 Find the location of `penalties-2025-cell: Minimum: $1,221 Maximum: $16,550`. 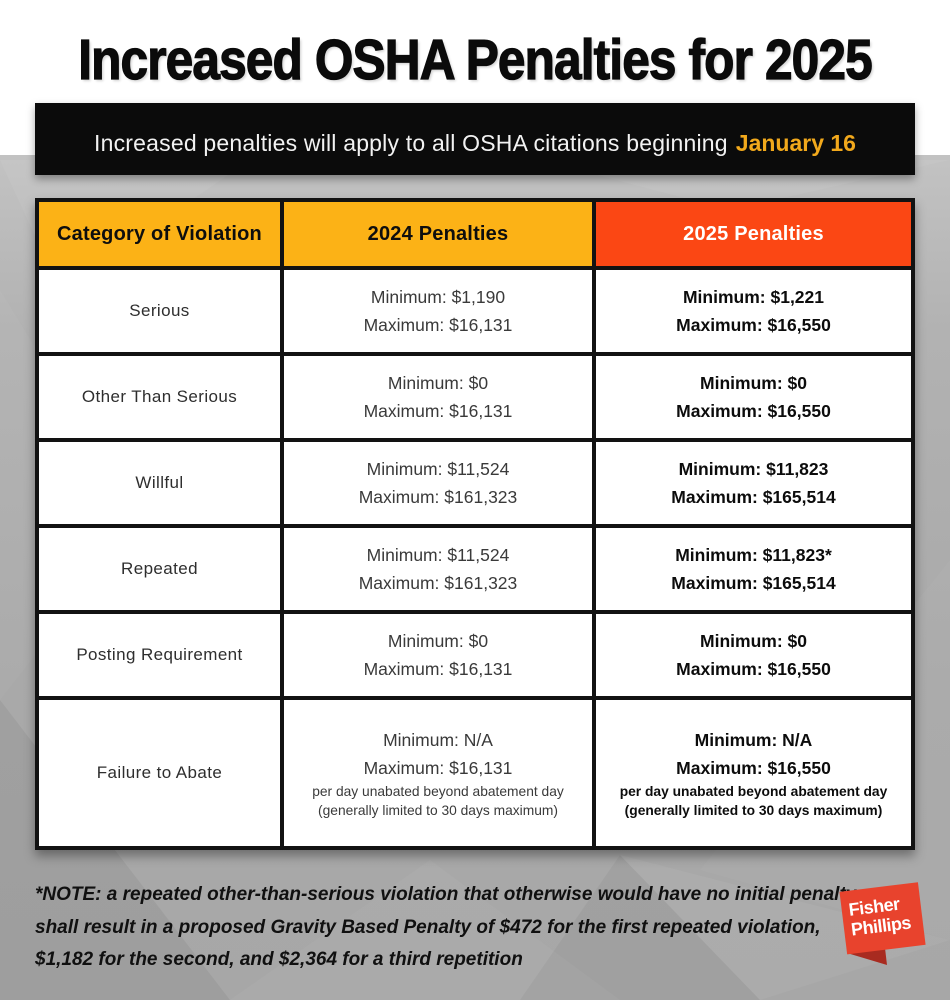

penalties-2025-cell: Minimum: $1,221 Maximum: $16,550 is located at coordinates (753, 311).